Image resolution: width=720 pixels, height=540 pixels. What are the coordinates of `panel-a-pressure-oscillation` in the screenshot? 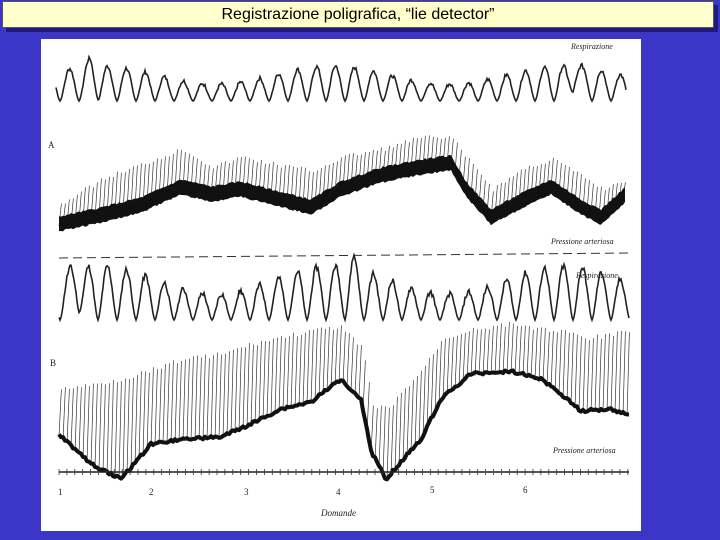 It's located at (342, 181).